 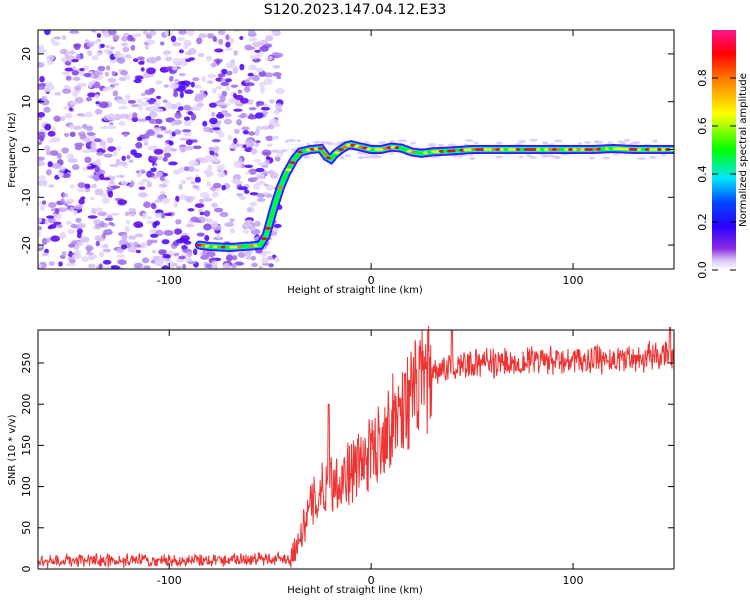 I want to click on x-tick-label: 0, so click(x=371, y=280).